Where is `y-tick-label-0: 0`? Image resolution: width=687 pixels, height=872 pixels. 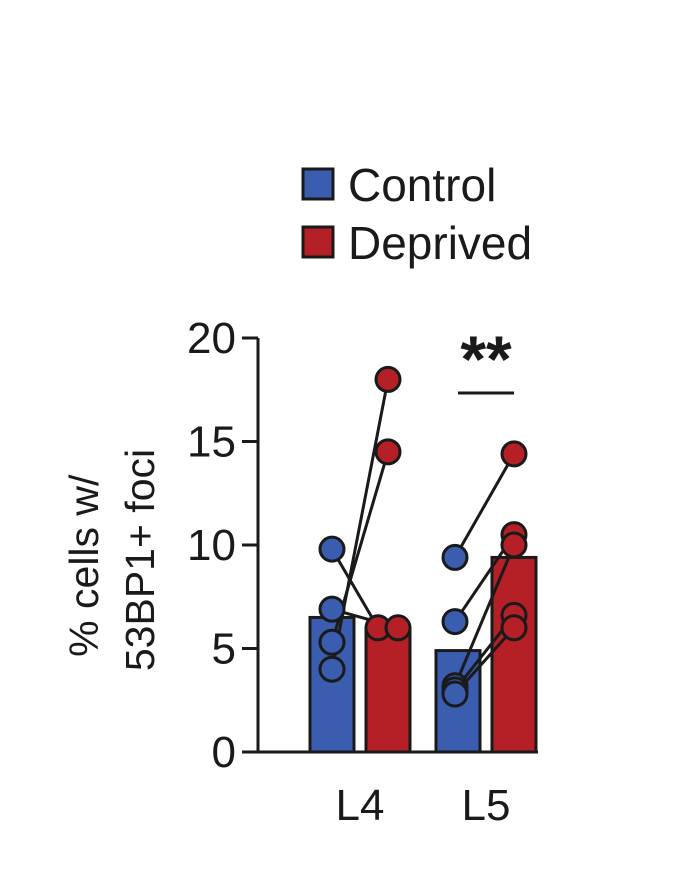
y-tick-label-0: 0 is located at coordinates (224, 752).